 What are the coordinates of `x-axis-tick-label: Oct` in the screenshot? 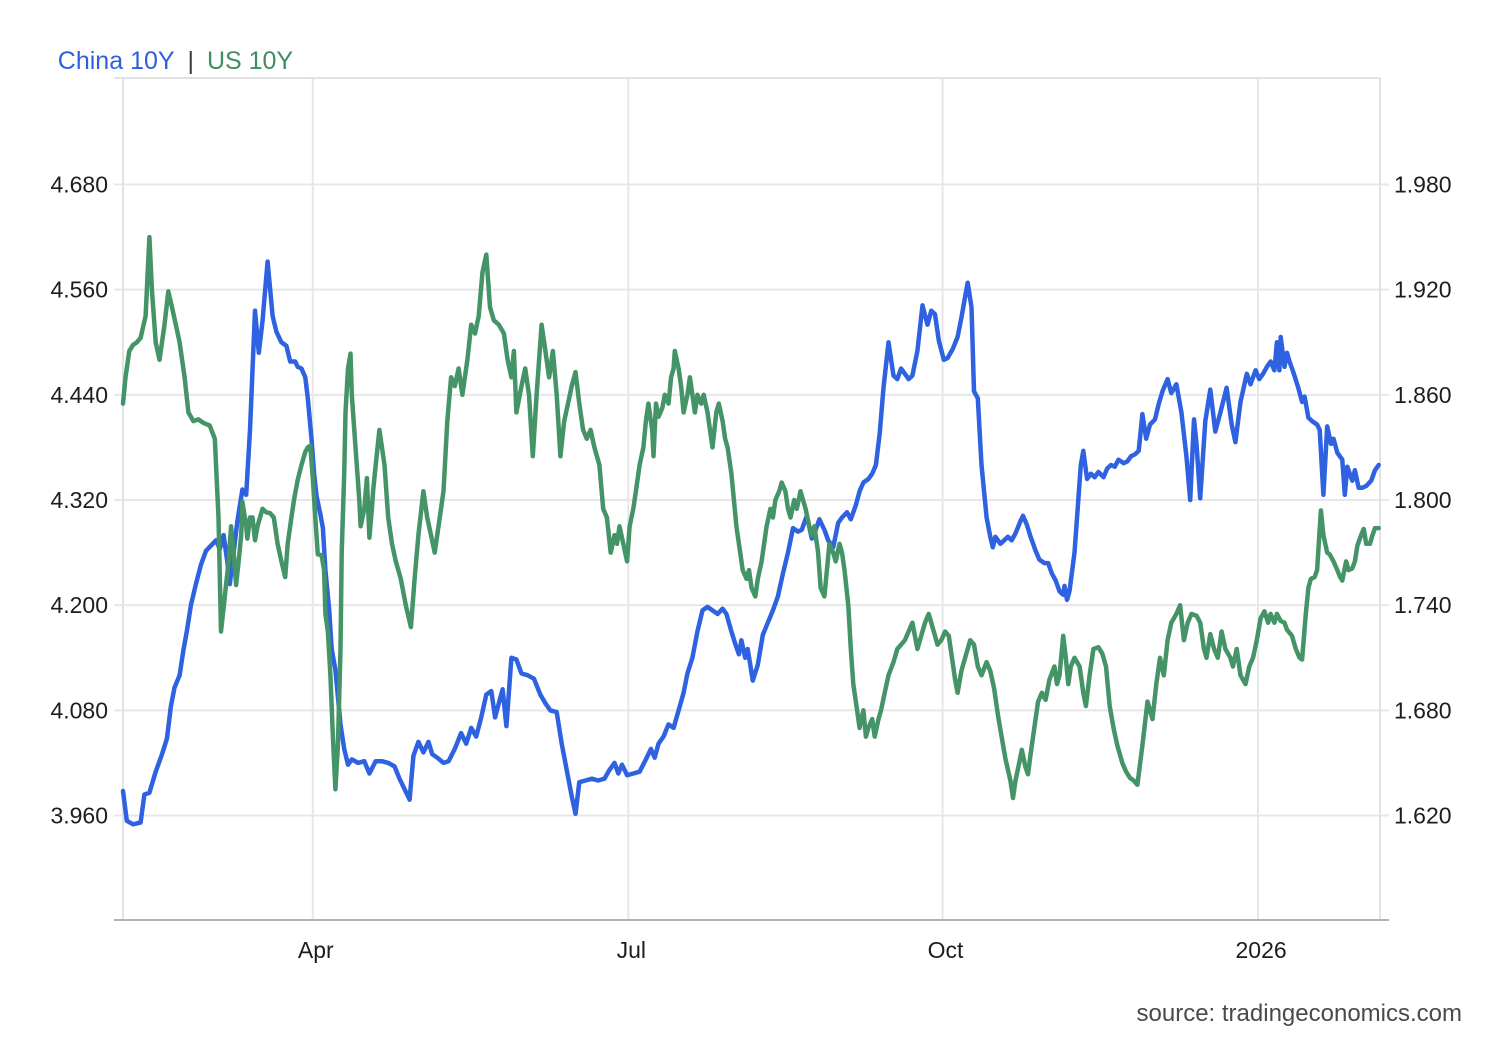 It's located at (946, 950).